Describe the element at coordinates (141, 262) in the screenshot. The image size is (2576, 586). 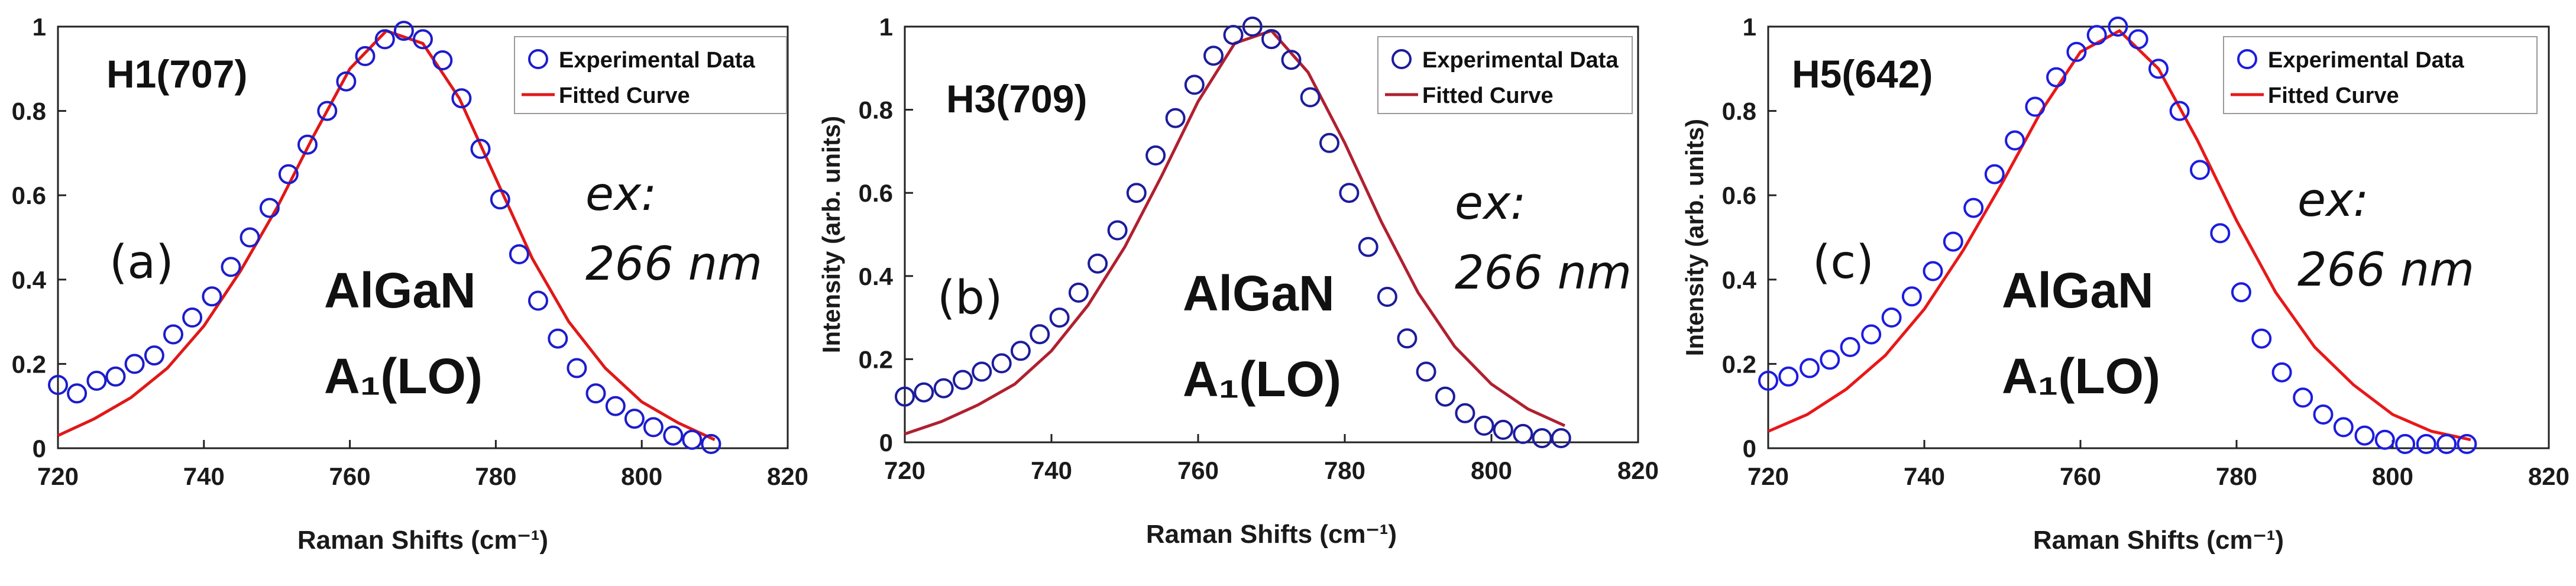
I see `panel-label: (a)` at that location.